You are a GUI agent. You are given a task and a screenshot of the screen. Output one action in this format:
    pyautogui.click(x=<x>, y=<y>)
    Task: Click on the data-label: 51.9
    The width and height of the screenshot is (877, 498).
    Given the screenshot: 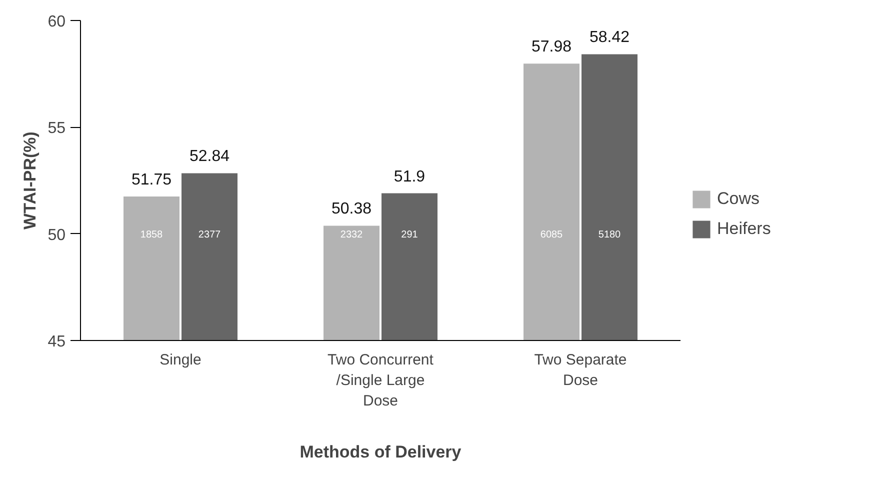 What is the action you would take?
    pyautogui.click(x=410, y=177)
    